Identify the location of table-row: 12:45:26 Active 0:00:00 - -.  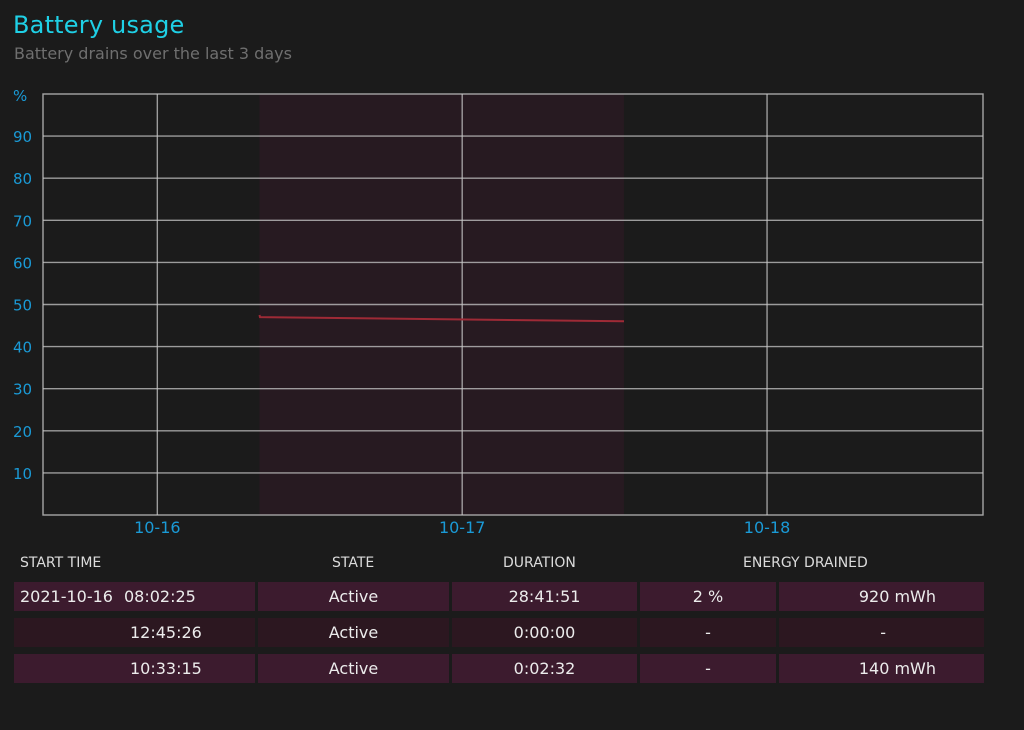
(499, 632).